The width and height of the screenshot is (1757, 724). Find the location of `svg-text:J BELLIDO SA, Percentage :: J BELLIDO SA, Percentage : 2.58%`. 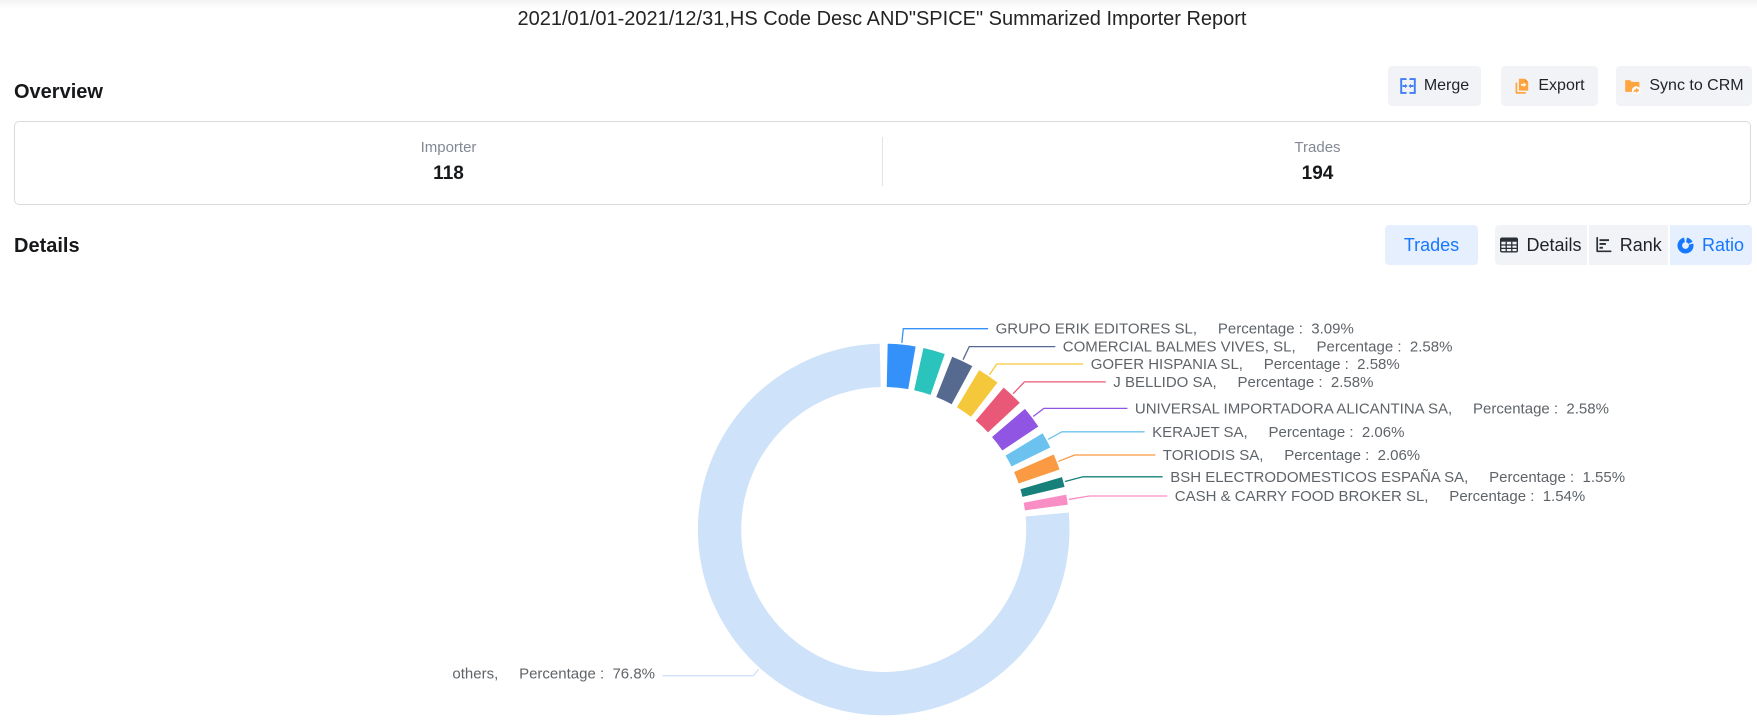

svg-text:J BELLIDO SA, Percentage :: J BELLIDO SA, Percentage : 2.58% is located at coordinates (1243, 382).